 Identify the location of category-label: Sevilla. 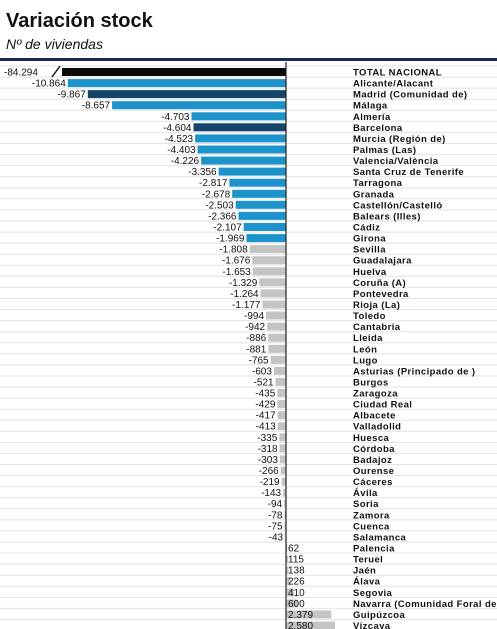
(369, 250).